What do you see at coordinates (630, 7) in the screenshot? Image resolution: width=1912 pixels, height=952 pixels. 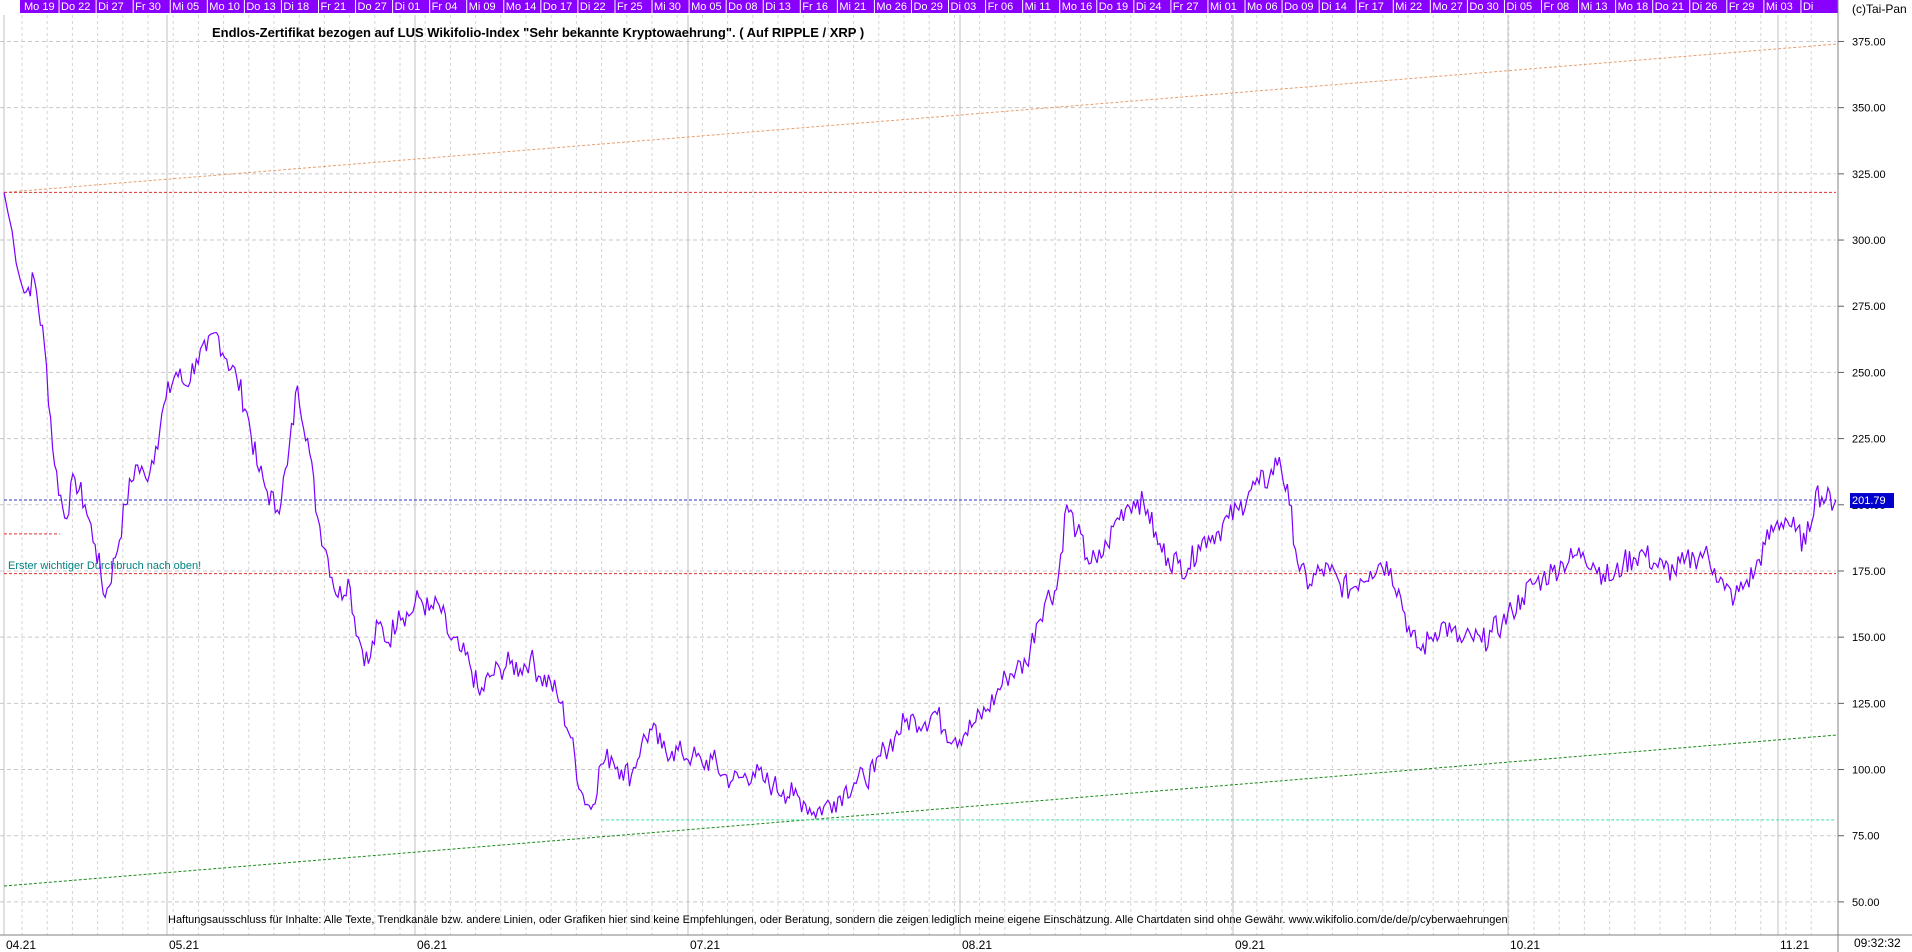 I see `top-date-label: Fr 25` at bounding box center [630, 7].